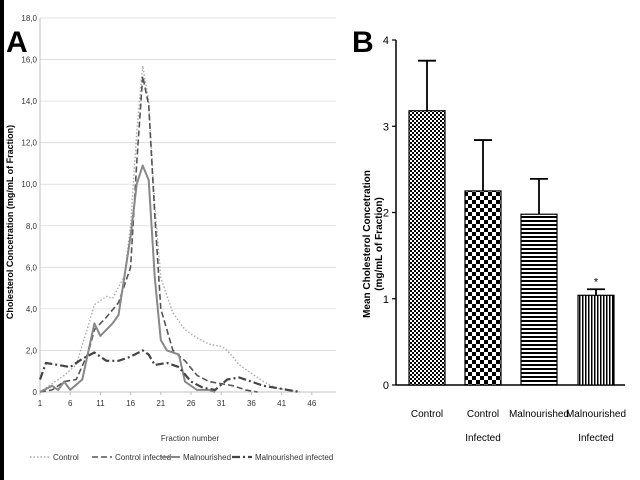 The width and height of the screenshot is (640, 480). I want to click on panel-a-letter: A, so click(17, 42).